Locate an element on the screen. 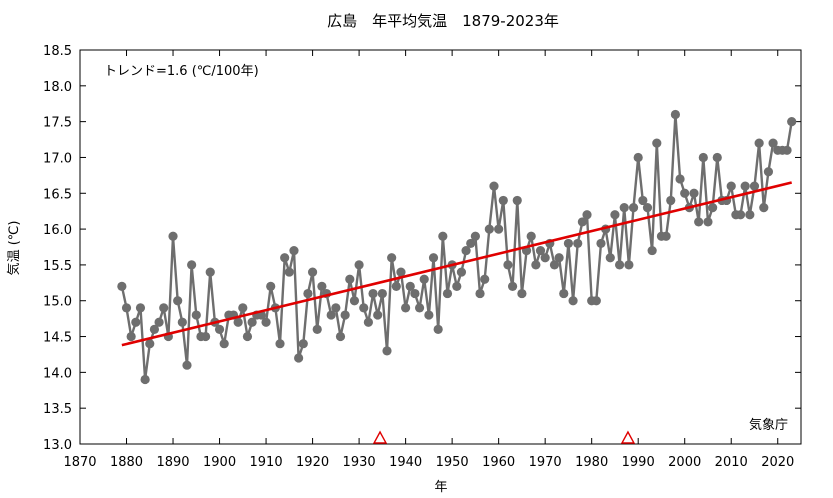 The height and width of the screenshot is (498, 833). y-tick-label: 18.0 is located at coordinates (57, 87).